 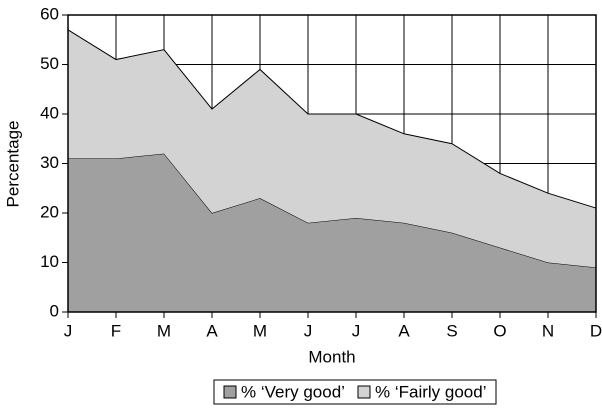 I want to click on x-tick-label: S, so click(x=451, y=330).